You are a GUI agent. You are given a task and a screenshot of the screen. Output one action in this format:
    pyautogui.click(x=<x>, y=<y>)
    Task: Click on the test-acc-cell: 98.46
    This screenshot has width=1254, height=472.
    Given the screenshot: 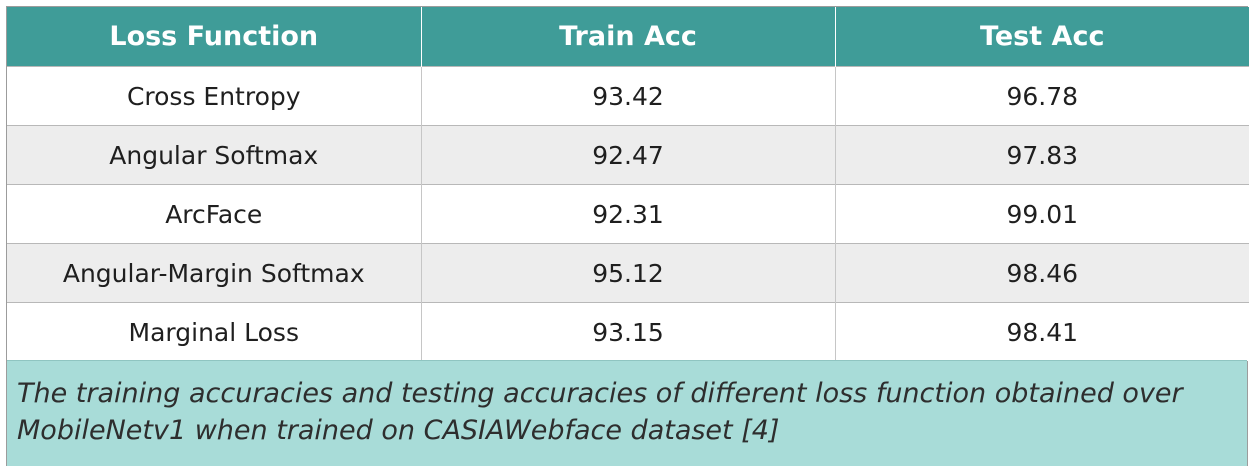 What is the action you would take?
    pyautogui.click(x=1042, y=273)
    